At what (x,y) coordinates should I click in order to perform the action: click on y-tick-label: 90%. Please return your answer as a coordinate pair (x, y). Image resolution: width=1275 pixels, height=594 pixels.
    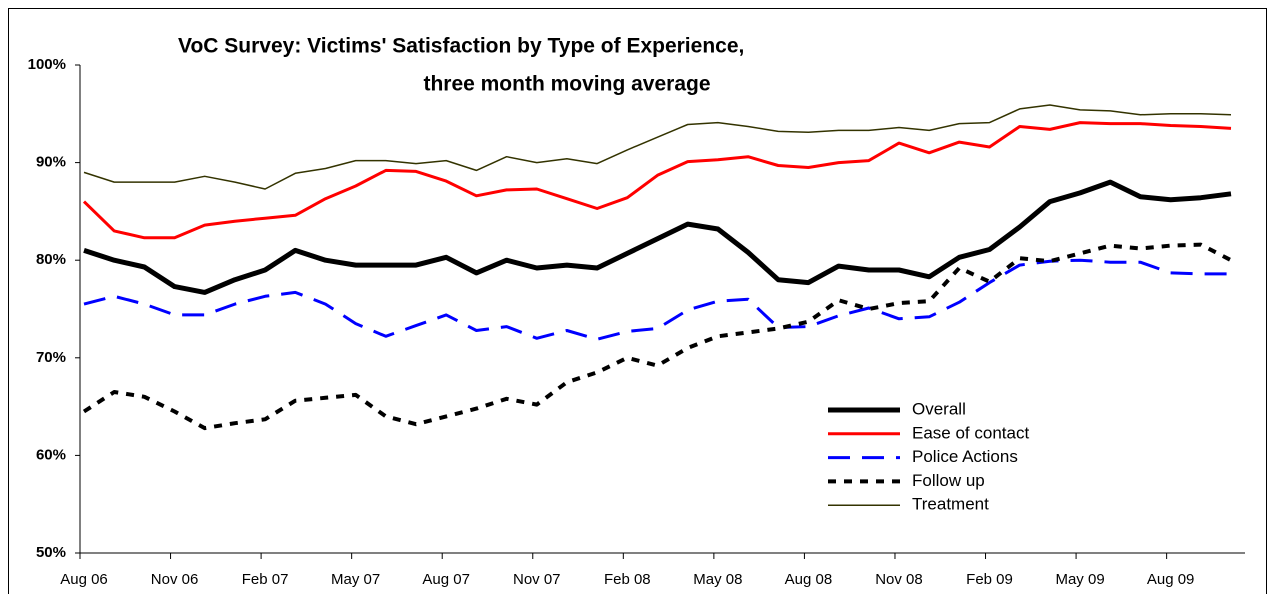
    Looking at the image, I should click on (51, 162).